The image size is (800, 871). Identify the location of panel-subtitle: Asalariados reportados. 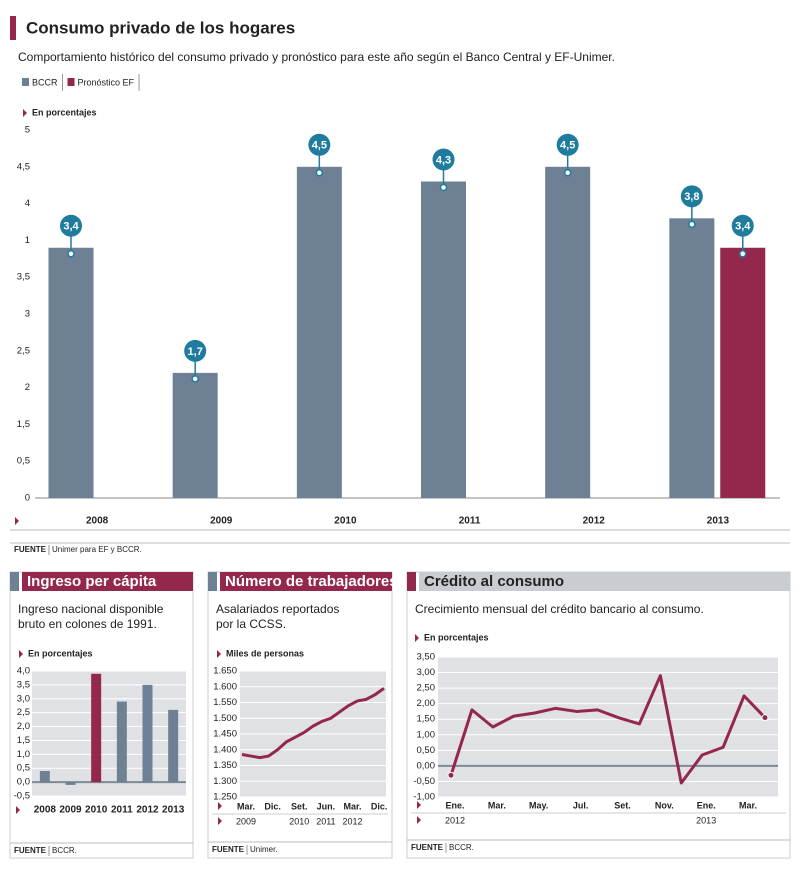
(277, 609).